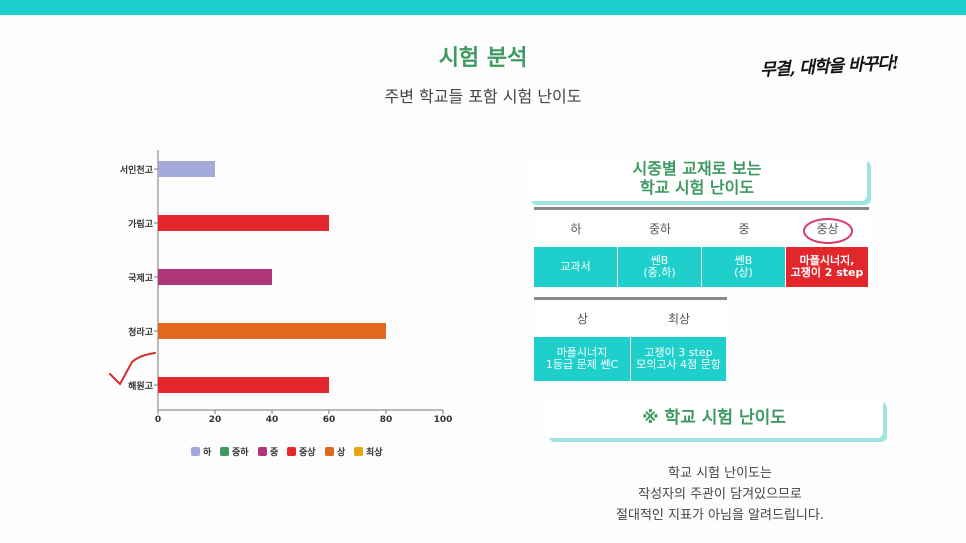 This screenshot has height=543, width=966. I want to click on x-tick-label-60: 60, so click(329, 420).